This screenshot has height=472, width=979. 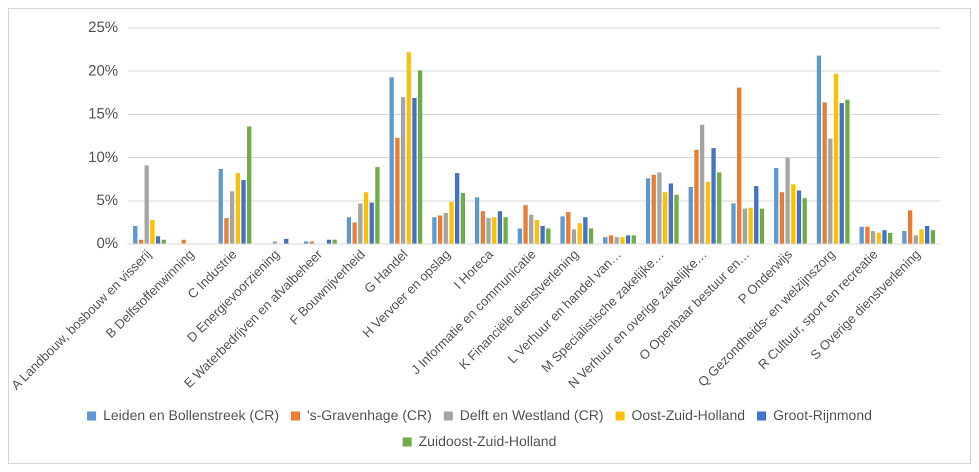 What do you see at coordinates (822, 414) in the screenshot?
I see `legend-label: Groot-Rijnmond` at bounding box center [822, 414].